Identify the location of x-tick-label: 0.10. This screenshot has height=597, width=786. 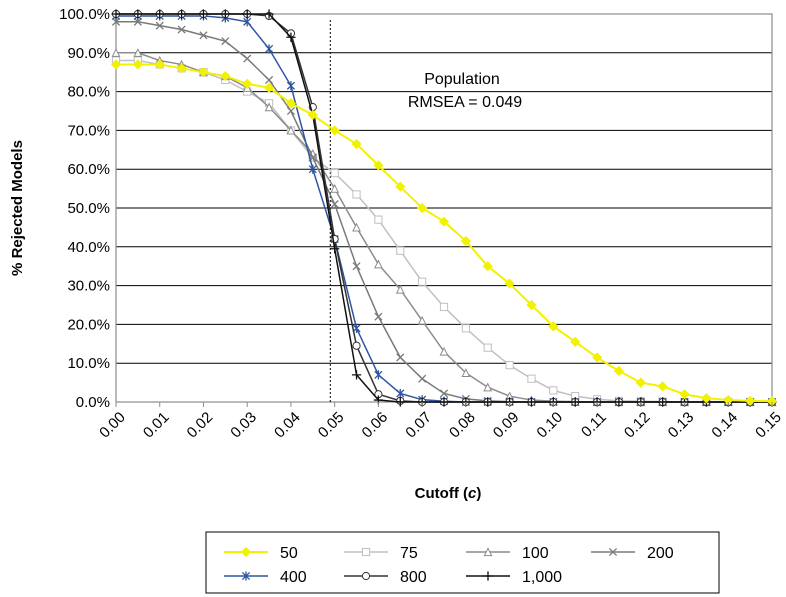
(549, 425).